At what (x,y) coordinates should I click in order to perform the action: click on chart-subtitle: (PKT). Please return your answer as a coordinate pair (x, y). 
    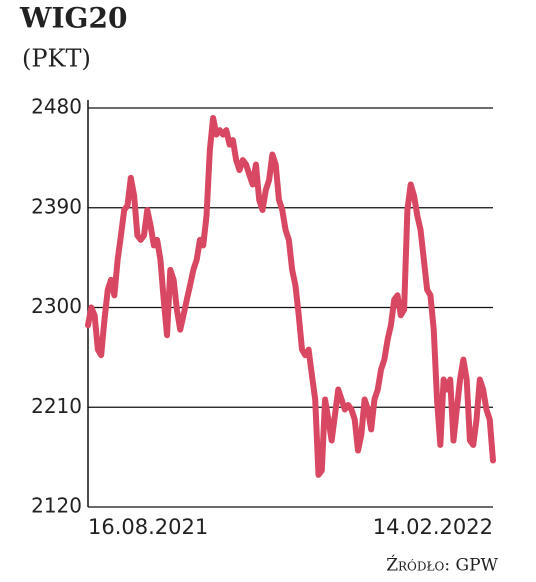
    Looking at the image, I should click on (56, 59).